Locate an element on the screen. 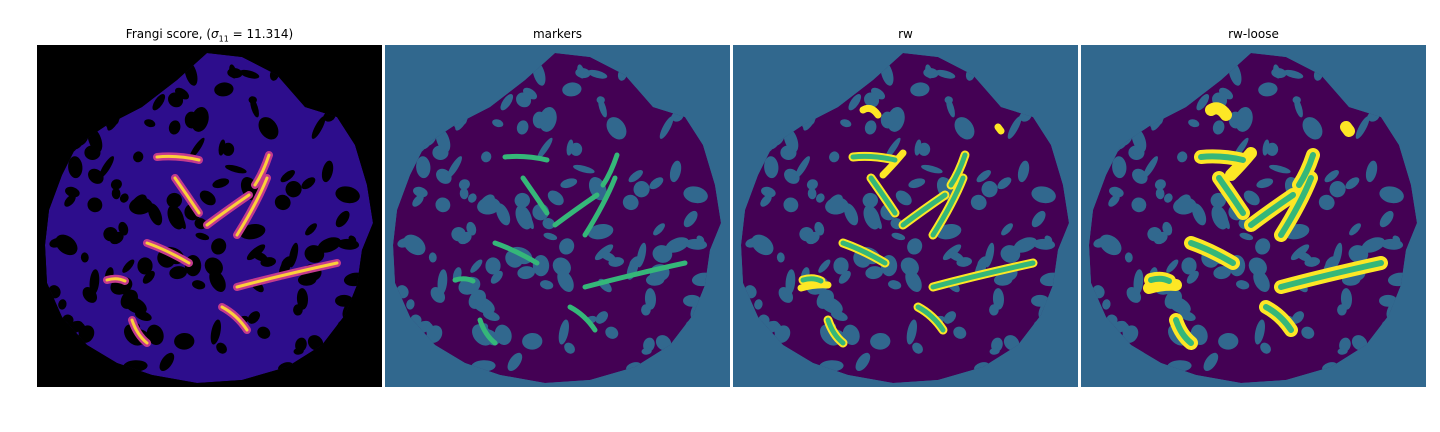  markers-panel-title: markers is located at coordinates (557, 34).